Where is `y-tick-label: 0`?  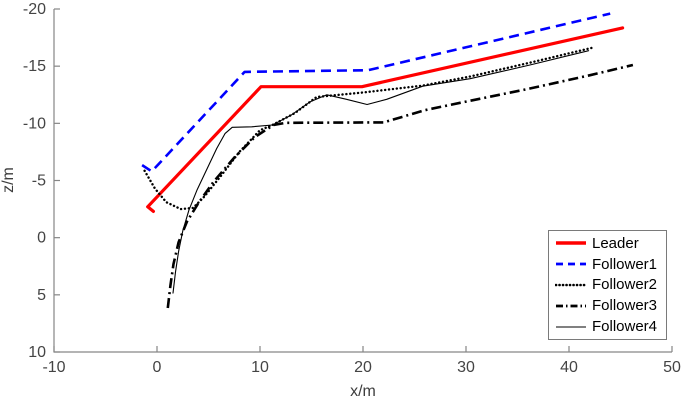 y-tick-label: 0 is located at coordinates (41, 238).